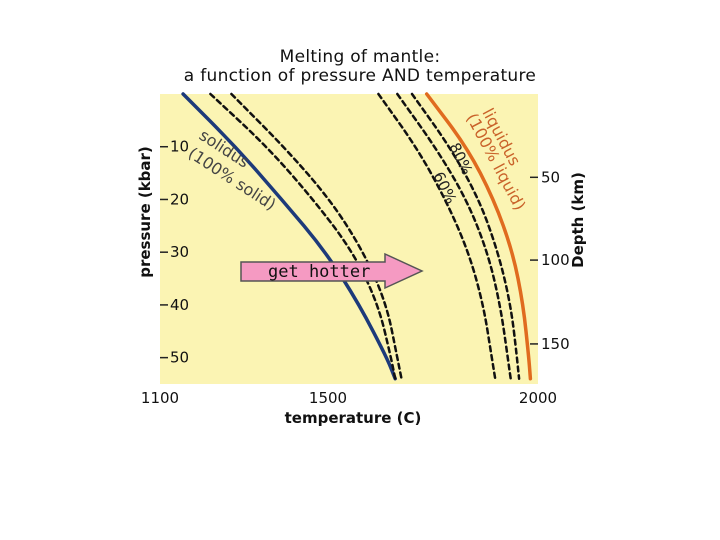  I want to click on y-tick-left-label: 50, so click(179, 358).